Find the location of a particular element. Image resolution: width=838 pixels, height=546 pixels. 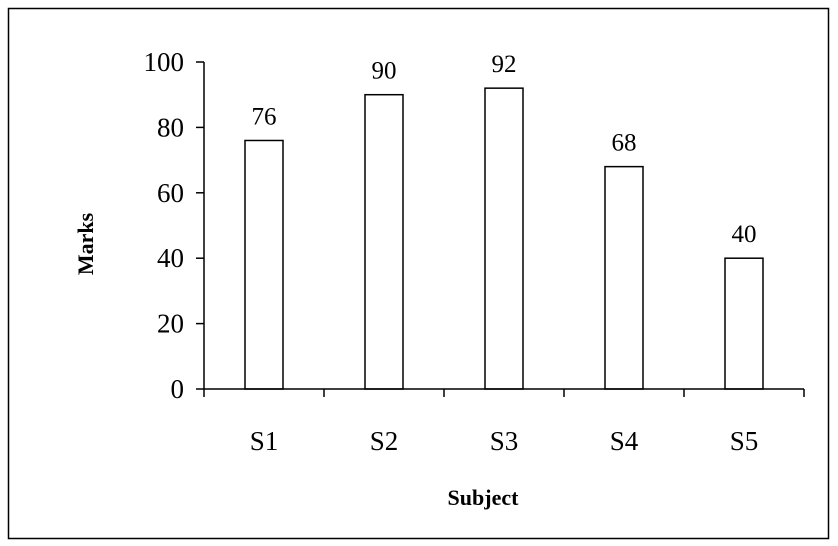

y-axis-title: Marks is located at coordinates (85, 243).